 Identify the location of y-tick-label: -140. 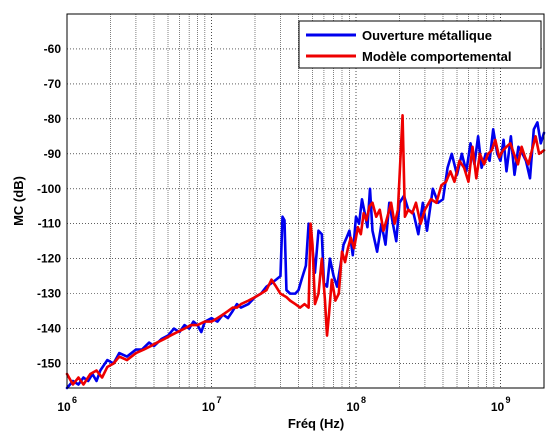
(49, 329).